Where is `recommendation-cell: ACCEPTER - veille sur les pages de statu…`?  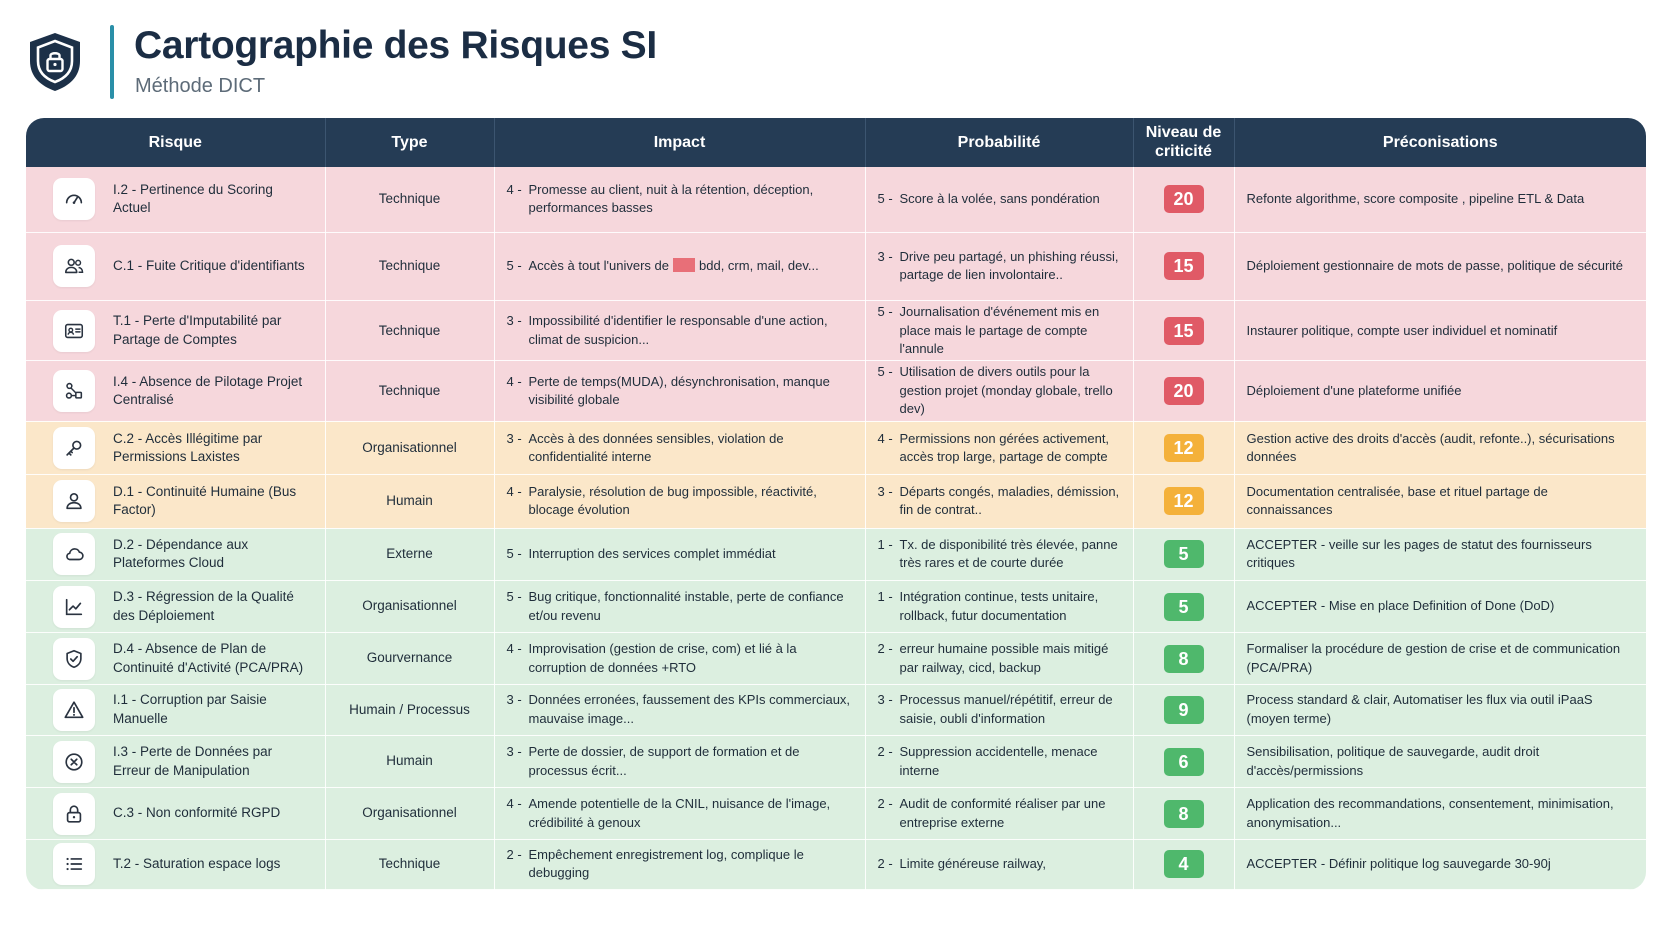 recommendation-cell: ACCEPTER - veille sur les pages de statu… is located at coordinates (1440, 555).